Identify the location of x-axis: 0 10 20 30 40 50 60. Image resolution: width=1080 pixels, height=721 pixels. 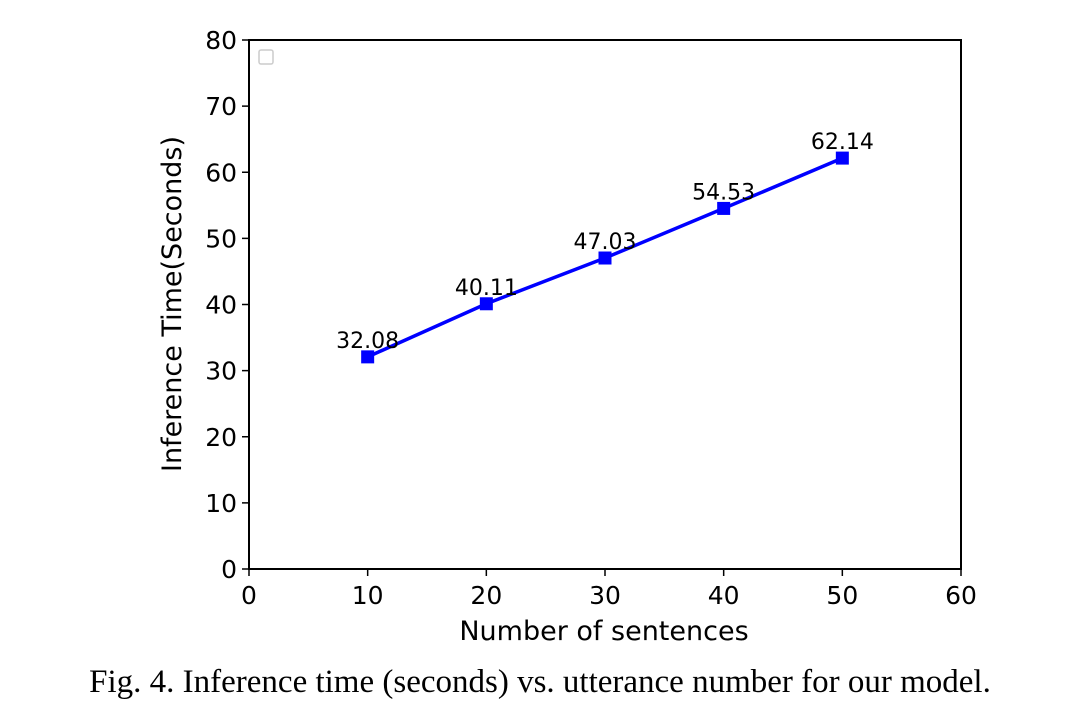
(609, 589).